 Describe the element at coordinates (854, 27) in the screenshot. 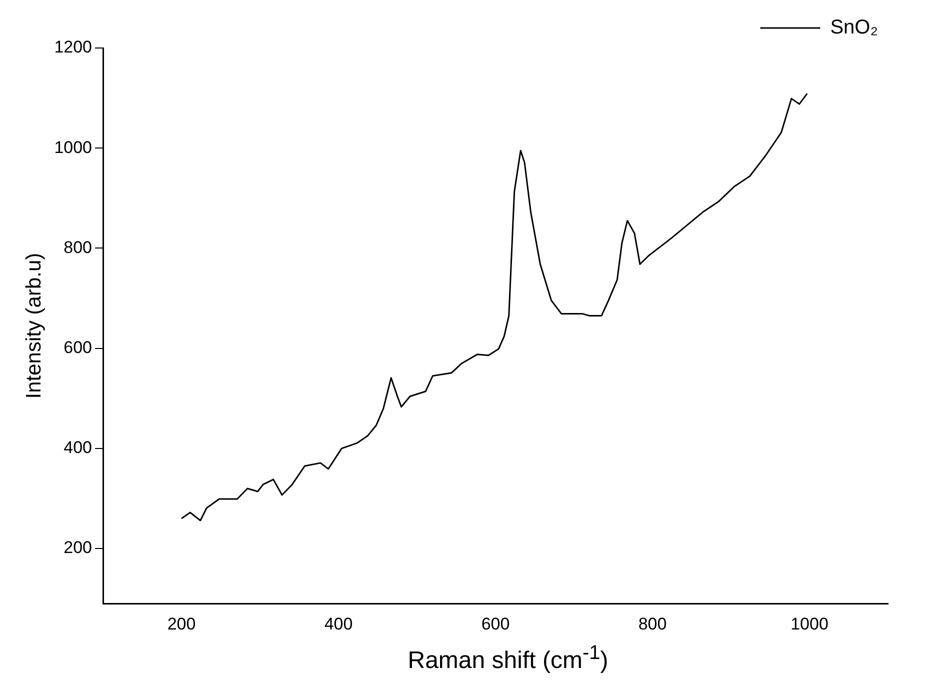

I see `legend-label: SnO₂` at that location.